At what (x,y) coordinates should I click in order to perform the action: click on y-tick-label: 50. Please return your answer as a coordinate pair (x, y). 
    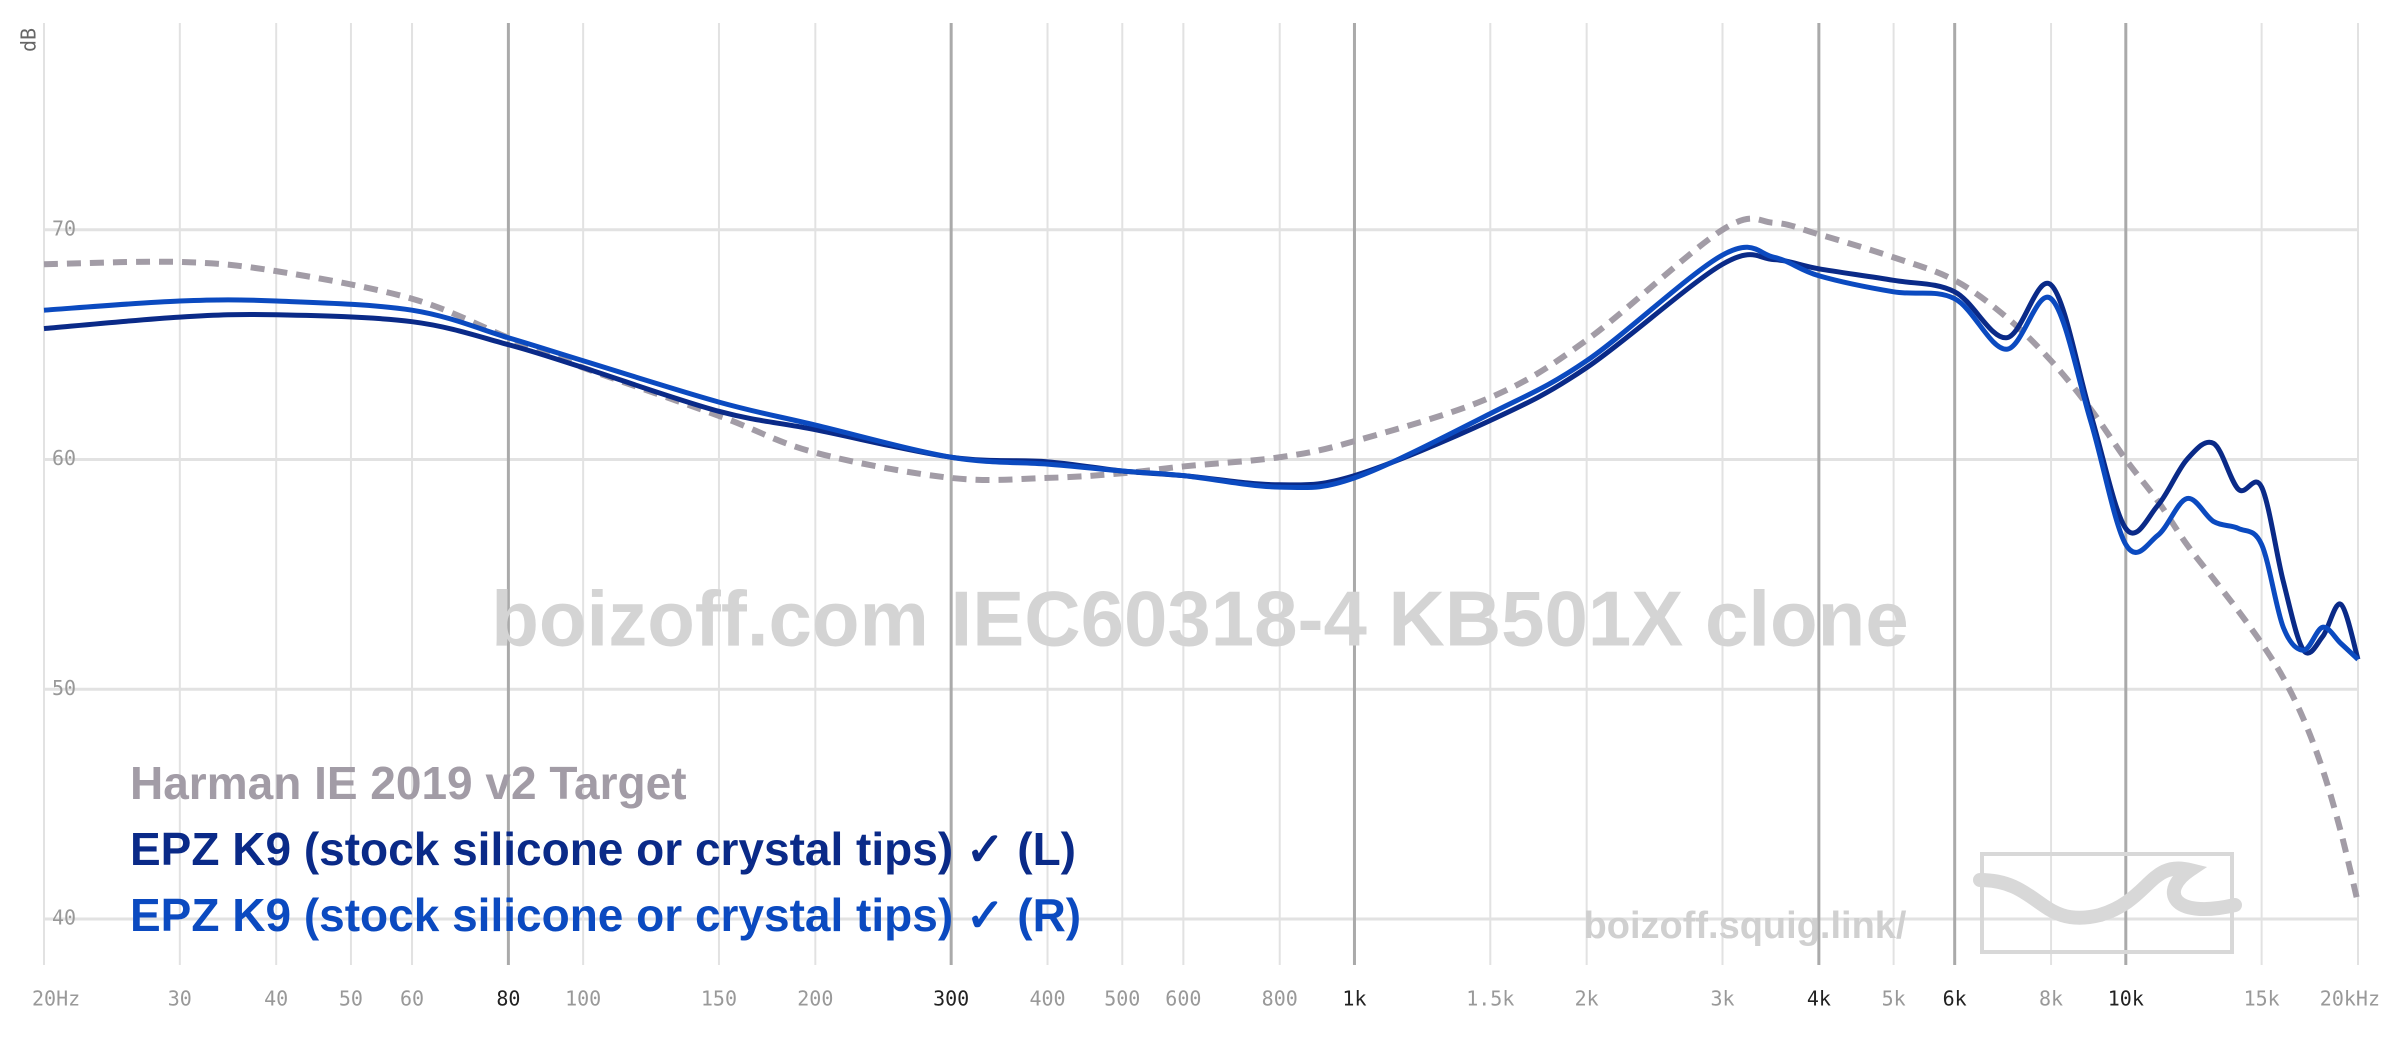
    Looking at the image, I should click on (64, 688).